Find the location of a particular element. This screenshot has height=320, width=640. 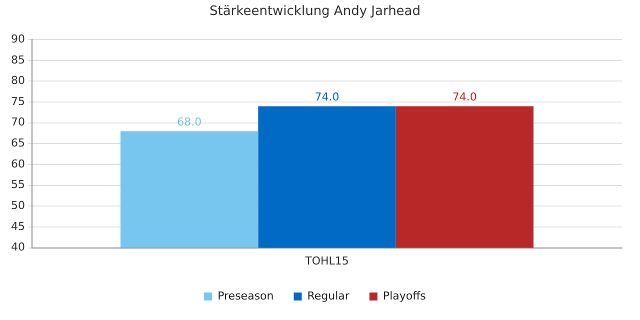

data-label: 68.0 is located at coordinates (189, 122).